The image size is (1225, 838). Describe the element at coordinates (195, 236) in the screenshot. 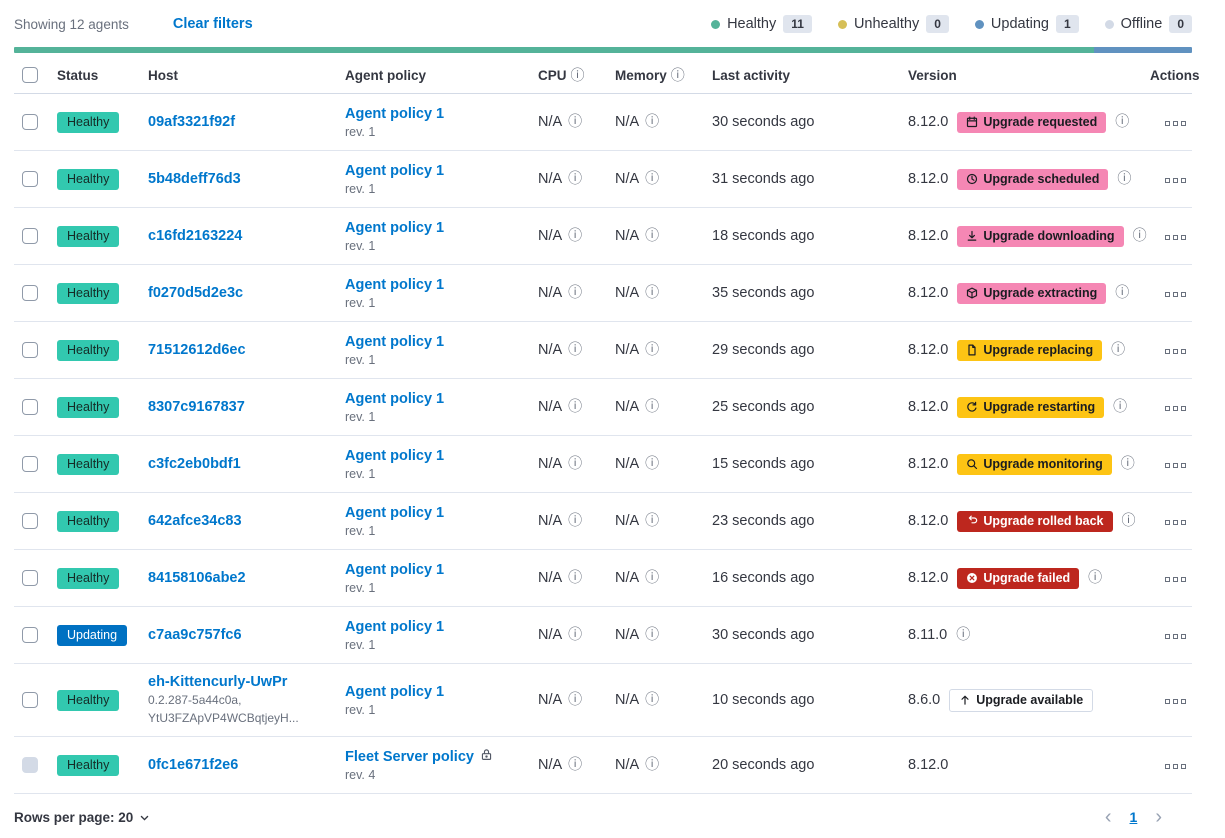

I see `host-link: c16fd2163224` at that location.